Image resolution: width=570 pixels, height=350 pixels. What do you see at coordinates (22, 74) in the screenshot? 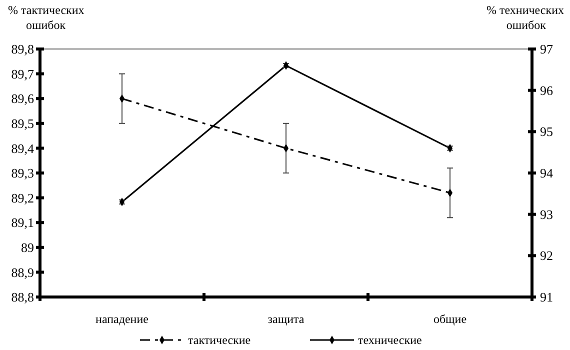
I see `y-tick-label: 89,7` at bounding box center [22, 74].